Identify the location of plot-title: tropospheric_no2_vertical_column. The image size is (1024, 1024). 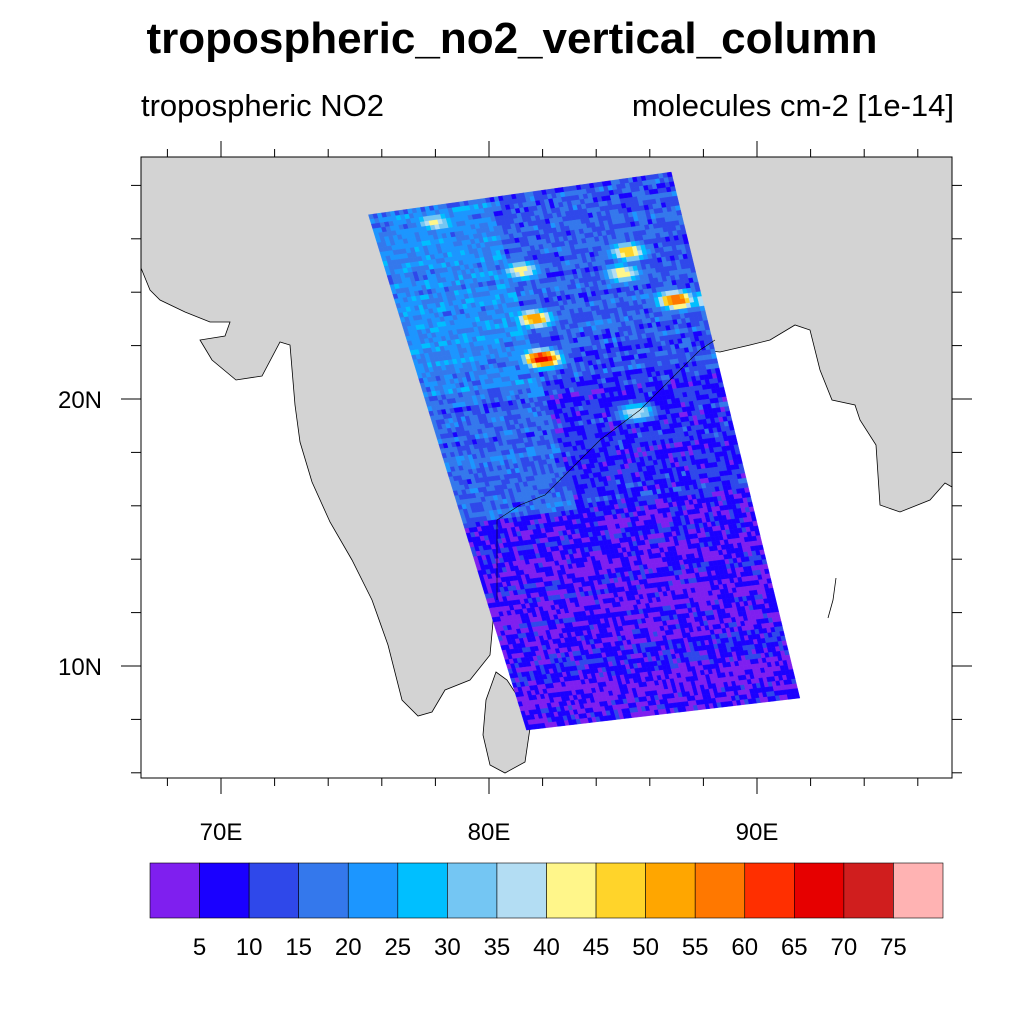
(512, 38).